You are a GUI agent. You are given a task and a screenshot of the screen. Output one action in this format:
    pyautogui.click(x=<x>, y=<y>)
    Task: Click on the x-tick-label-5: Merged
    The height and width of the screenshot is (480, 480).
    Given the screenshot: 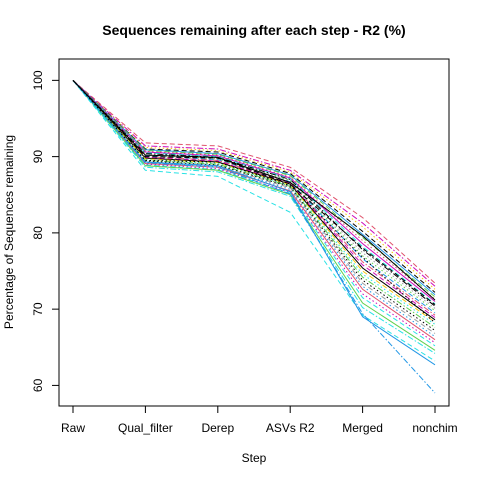 What is the action you would take?
    pyautogui.click(x=362, y=428)
    